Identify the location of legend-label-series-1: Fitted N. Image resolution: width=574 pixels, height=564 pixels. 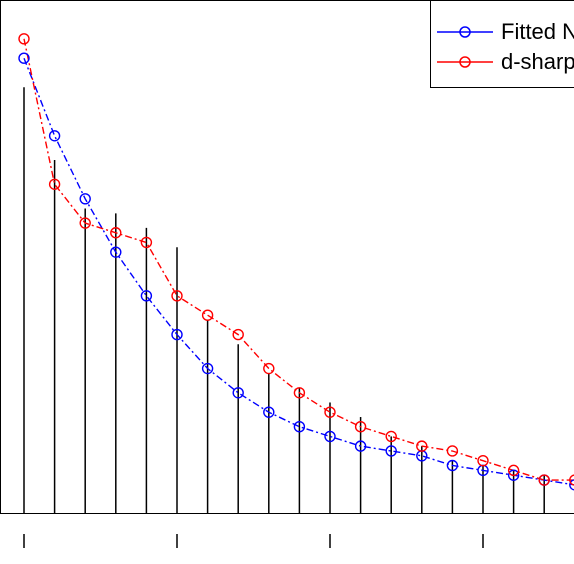
(537, 31).